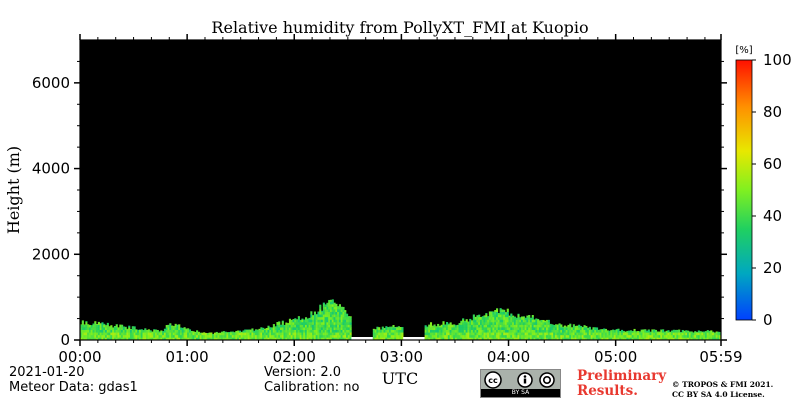 Image resolution: width=800 pixels, height=400 pixels. What do you see at coordinates (772, 112) in the screenshot?
I see `colorbar-tick-label: 80` at bounding box center [772, 112].